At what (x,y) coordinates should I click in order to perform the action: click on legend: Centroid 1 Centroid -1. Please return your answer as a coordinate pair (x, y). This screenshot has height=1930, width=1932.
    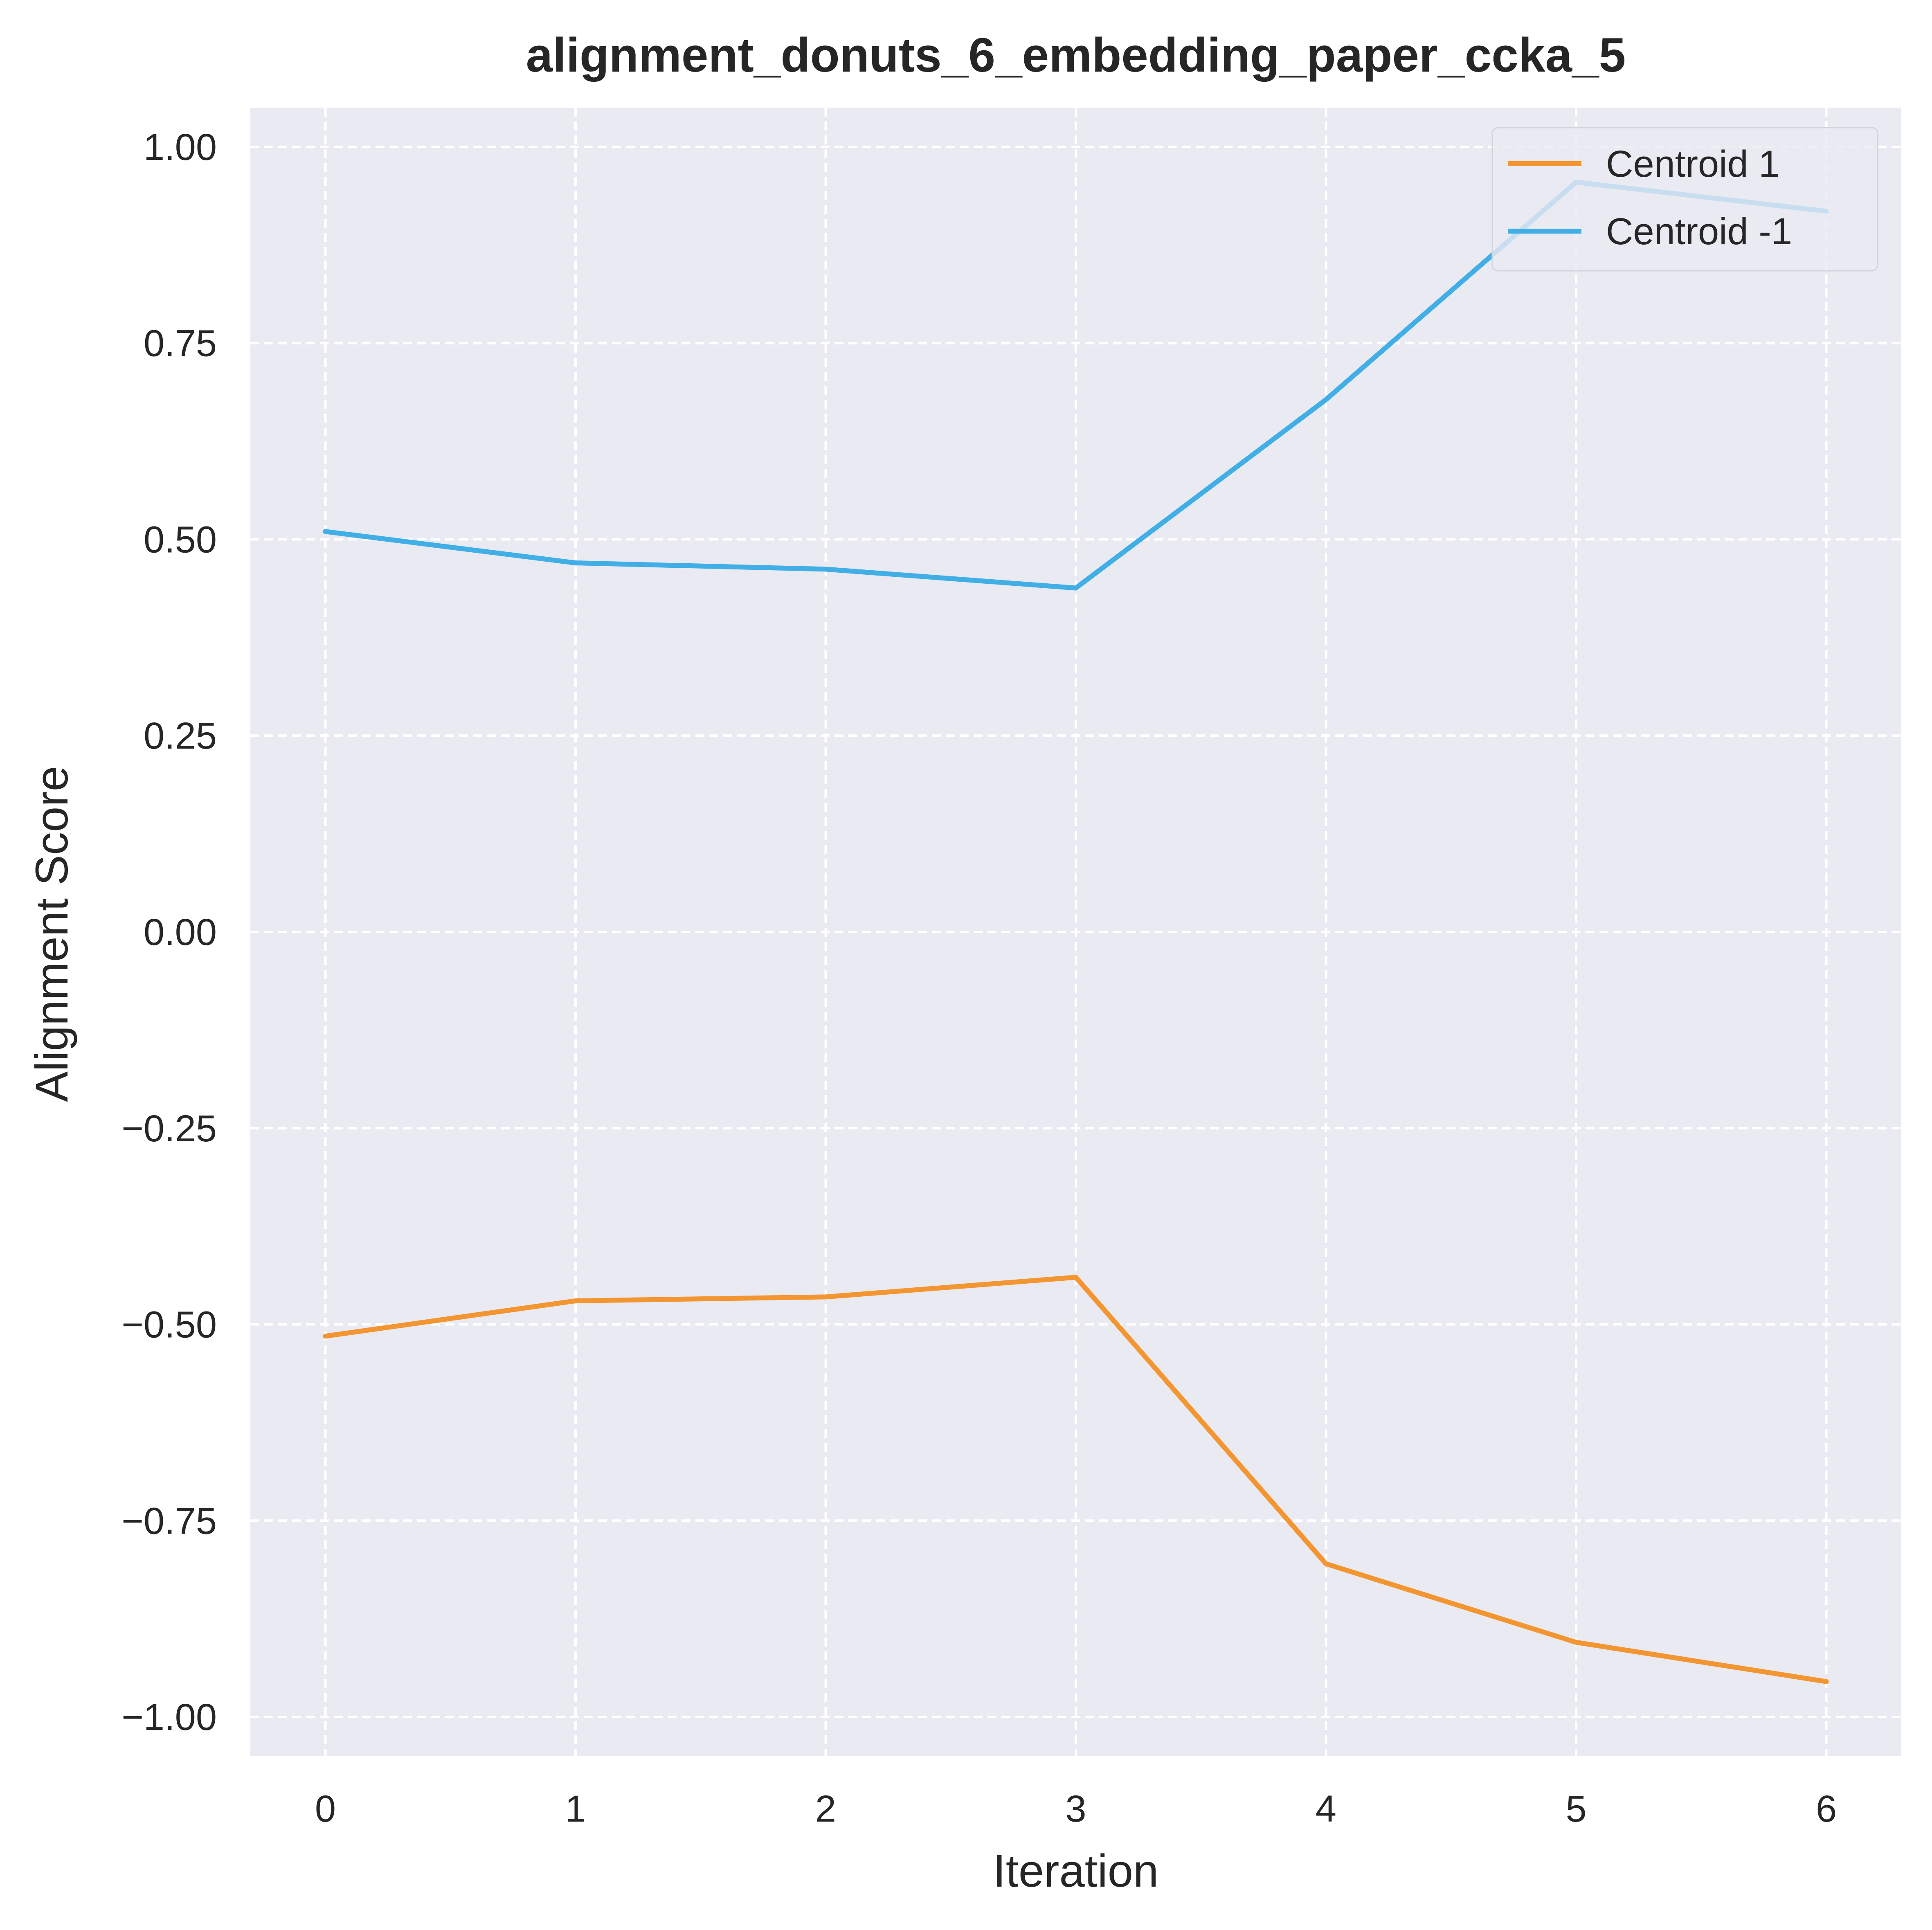
    Looking at the image, I should click on (1684, 199).